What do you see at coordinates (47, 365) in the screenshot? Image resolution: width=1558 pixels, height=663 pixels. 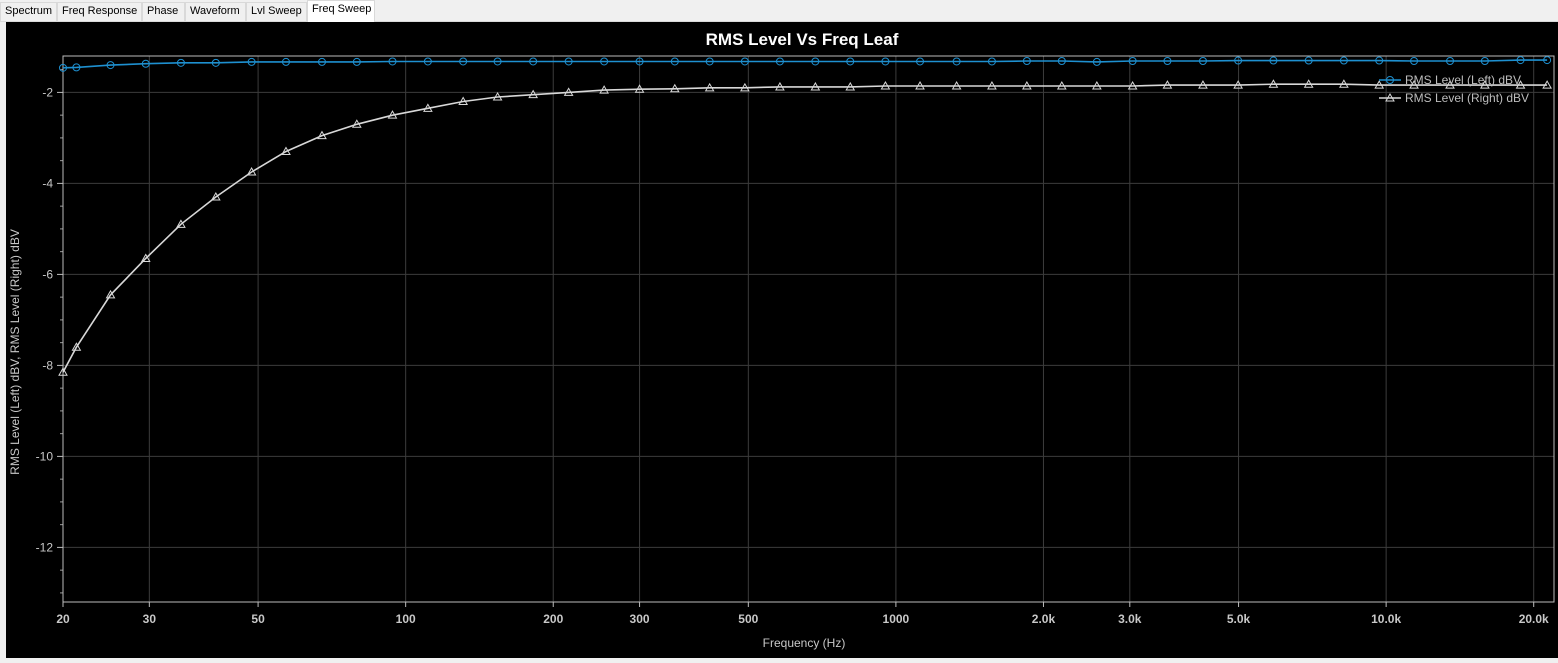 I see `y-tick-label: -8` at bounding box center [47, 365].